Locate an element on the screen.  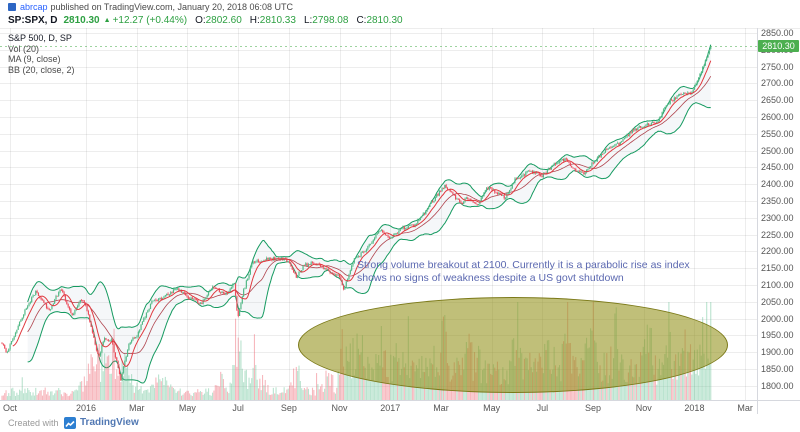
time-axis-label: 2016 is located at coordinates (86, 408).